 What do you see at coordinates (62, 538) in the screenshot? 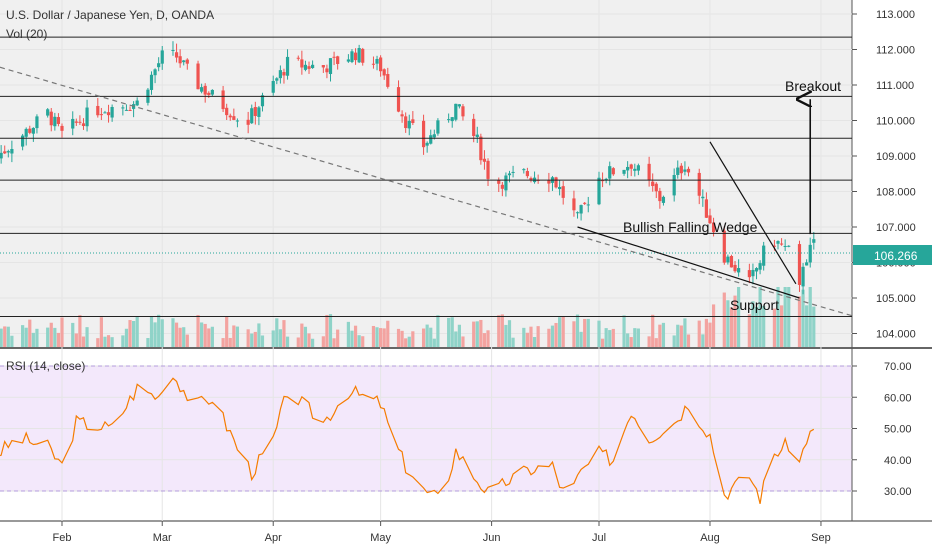
I see `month-tick-label: Feb` at bounding box center [62, 538].